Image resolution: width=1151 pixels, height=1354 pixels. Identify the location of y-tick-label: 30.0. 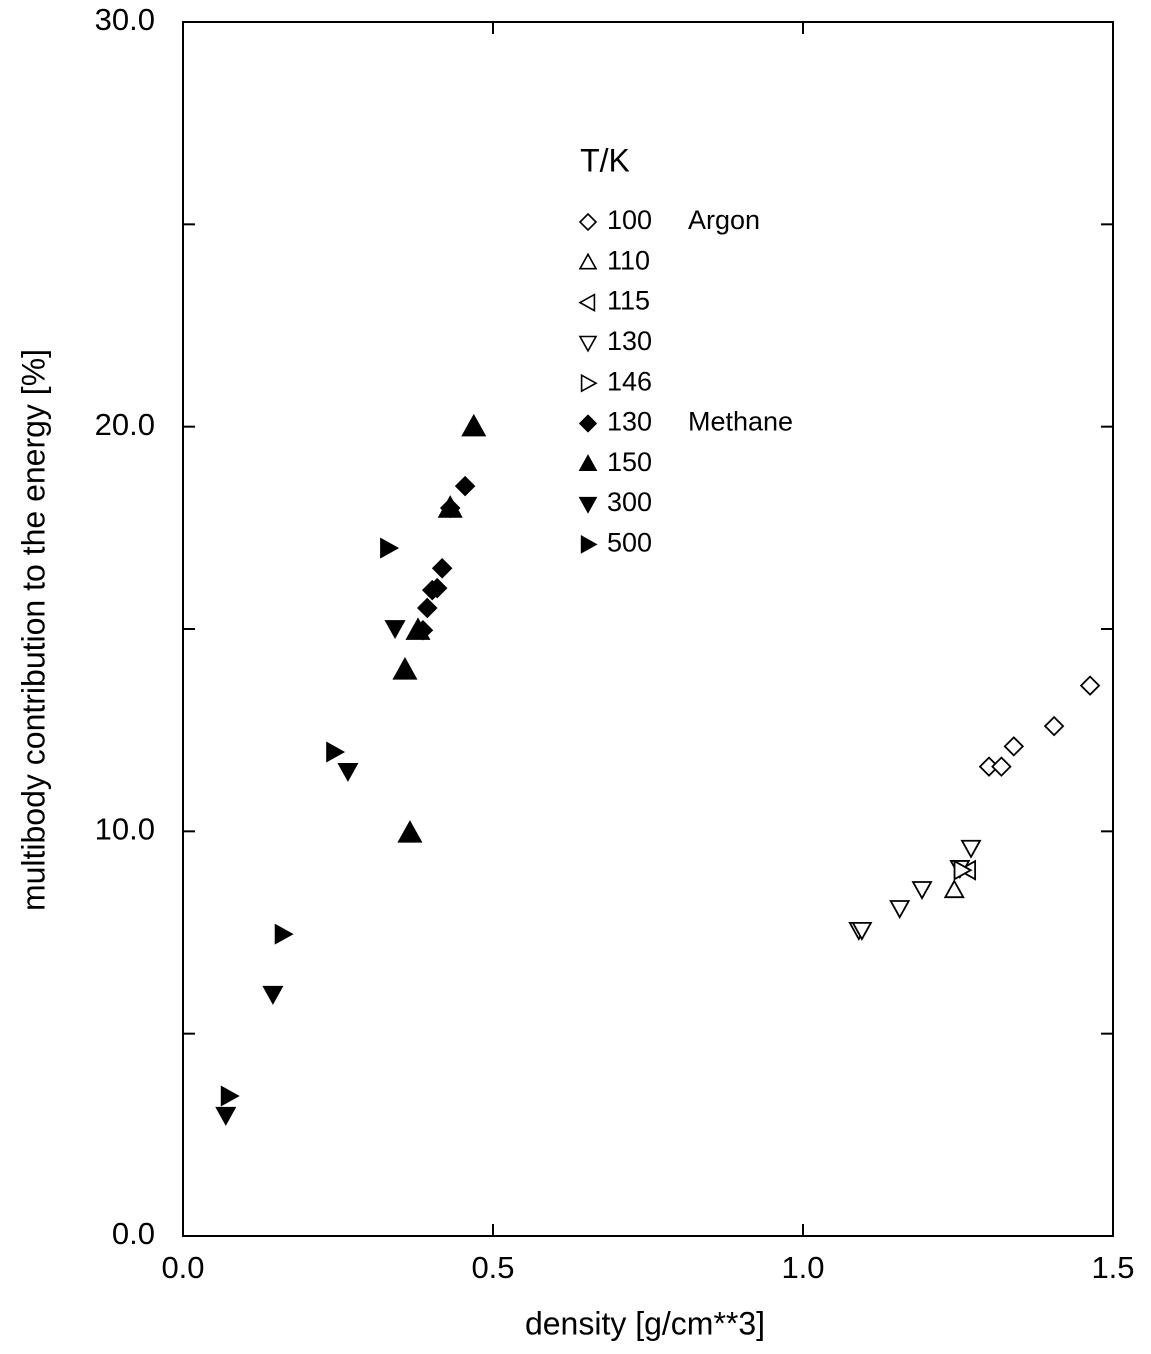
(125, 19).